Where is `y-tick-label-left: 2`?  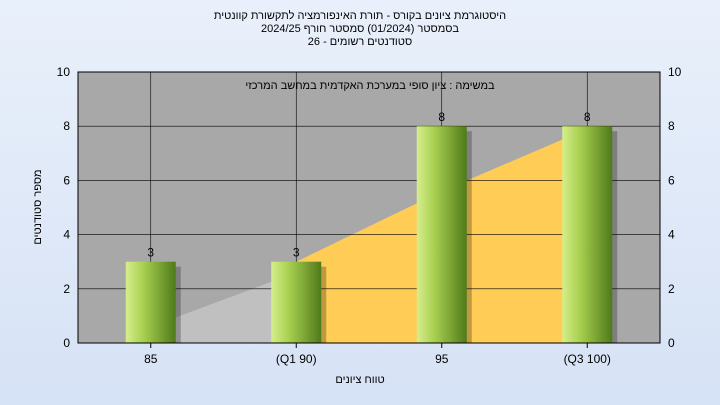 y-tick-label-left: 2 is located at coordinates (66, 289).